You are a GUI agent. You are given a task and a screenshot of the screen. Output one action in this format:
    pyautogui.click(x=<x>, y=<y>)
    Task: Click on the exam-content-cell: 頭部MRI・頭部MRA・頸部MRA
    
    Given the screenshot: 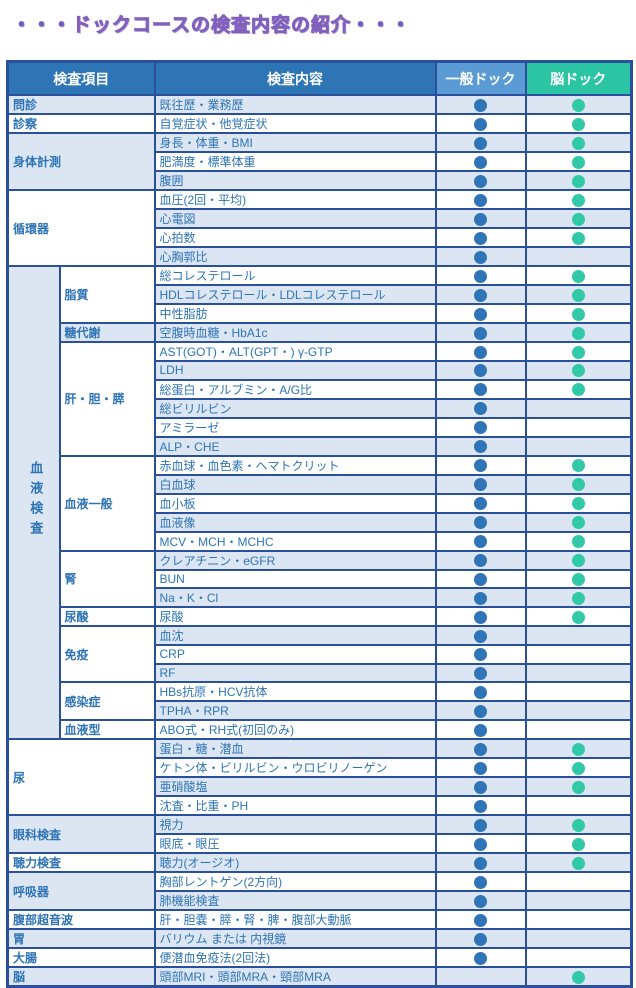 What is the action you would take?
    pyautogui.click(x=295, y=977)
    